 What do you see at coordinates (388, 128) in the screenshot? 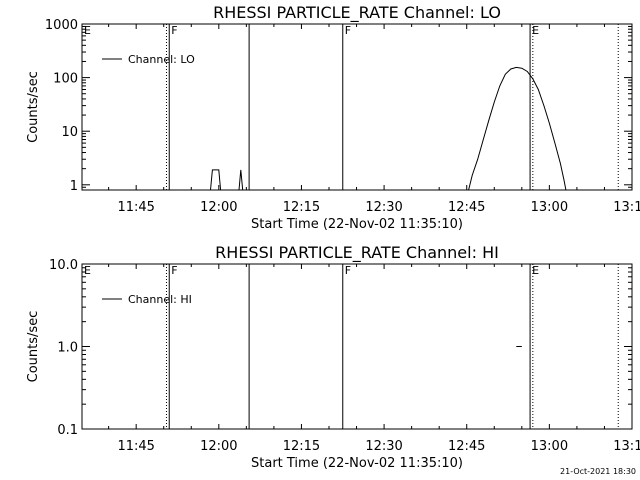
I see `series-line` at bounding box center [388, 128].